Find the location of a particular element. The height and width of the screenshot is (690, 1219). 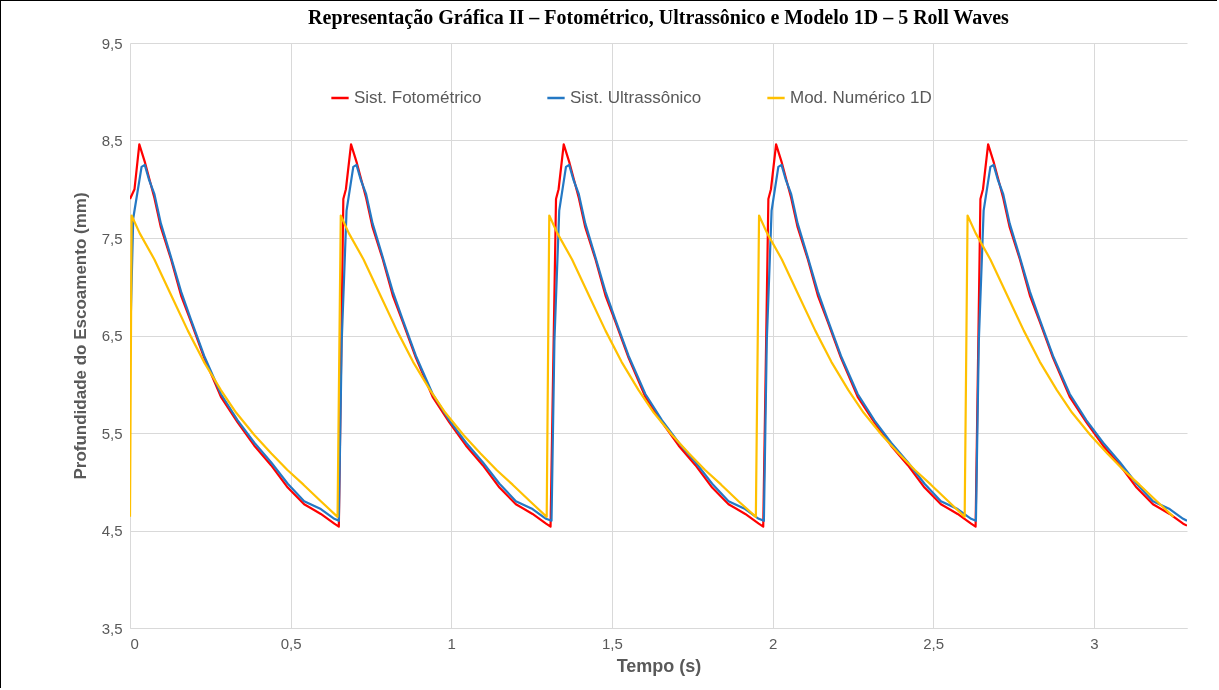

y-tick-label: 7,5 is located at coordinates (112, 238).